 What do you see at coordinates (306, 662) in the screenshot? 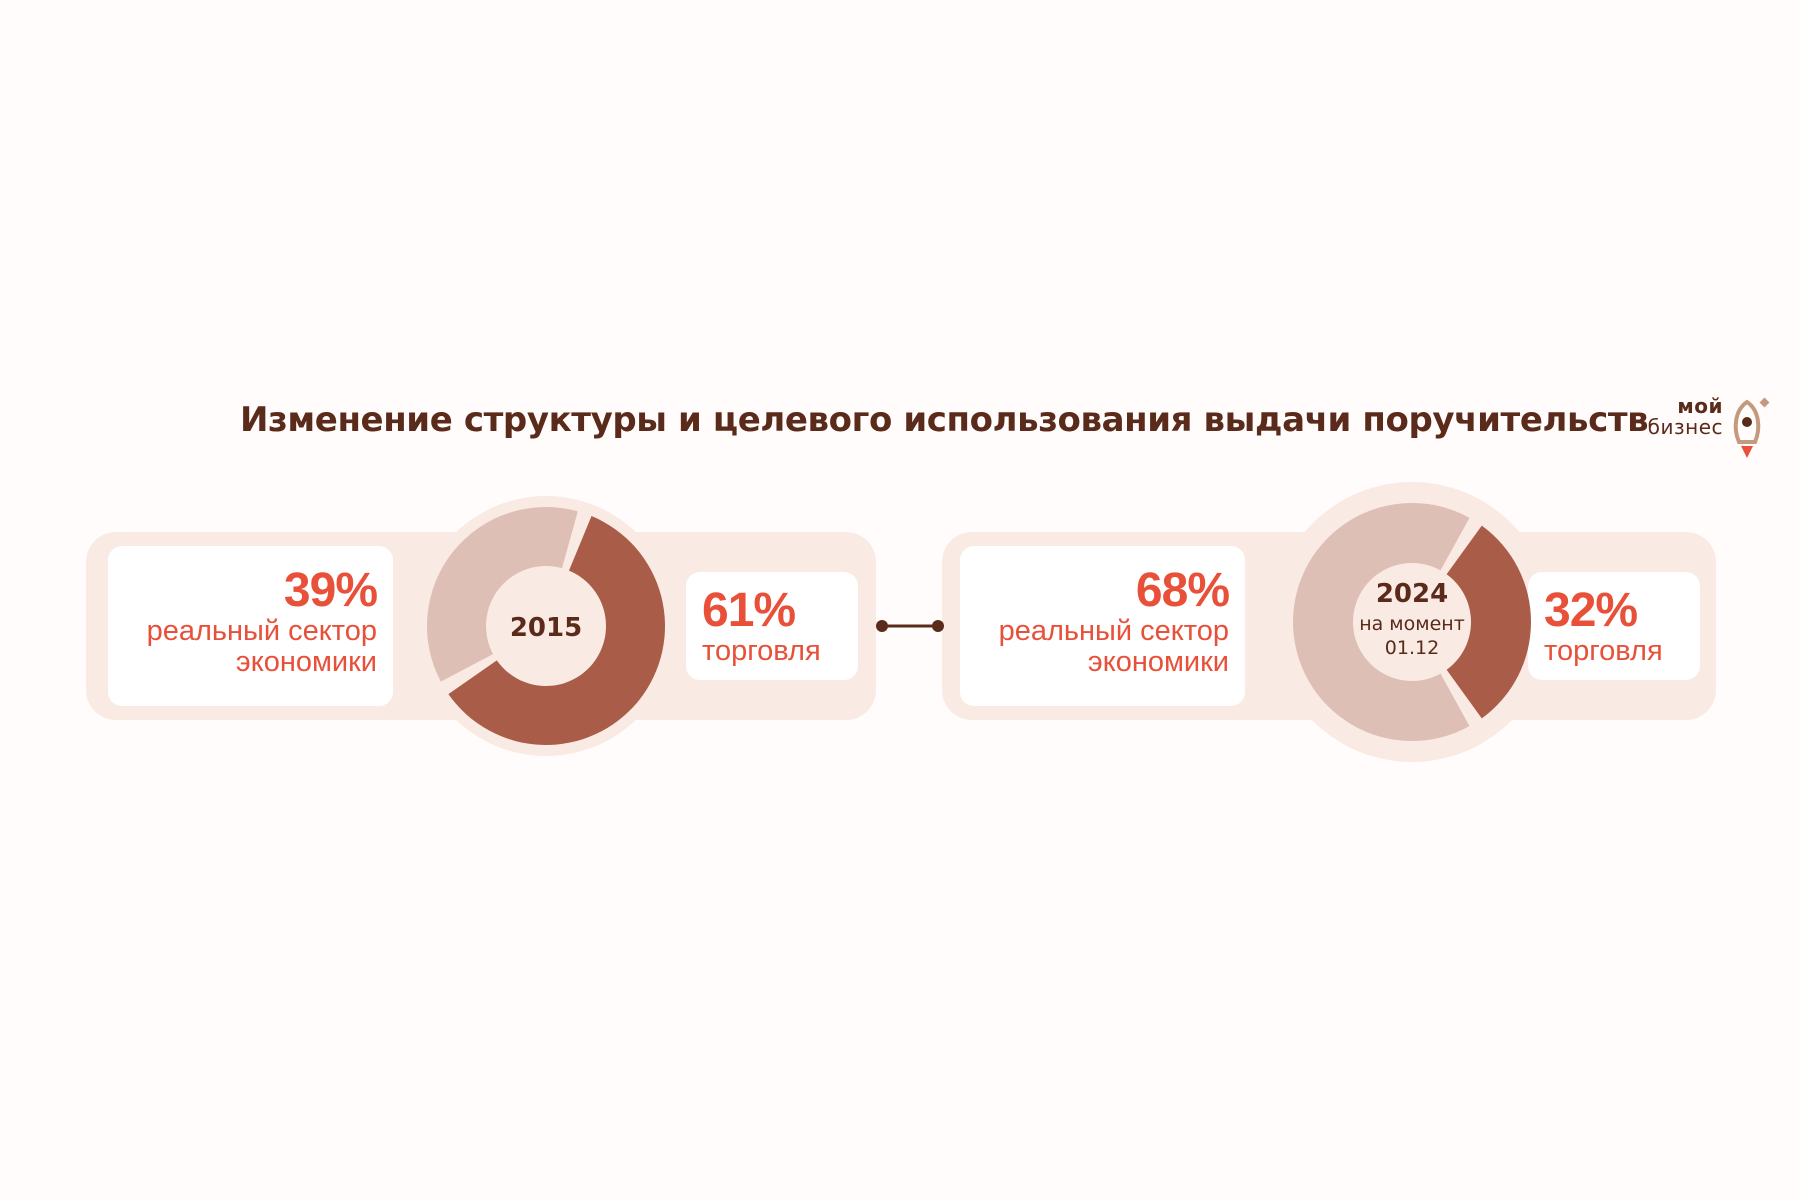
I see `label-2015-real-sector-2: экономики` at bounding box center [306, 662].